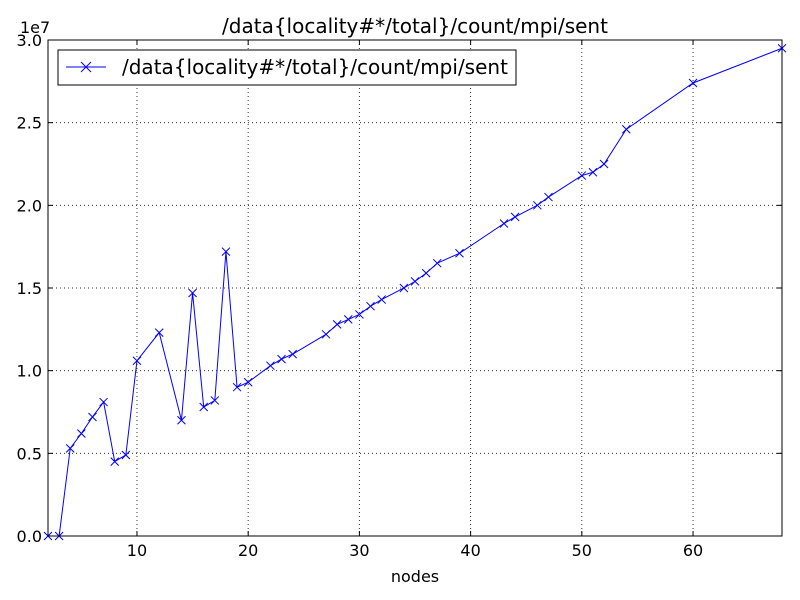 This screenshot has width=800, height=600. Describe the element at coordinates (415, 576) in the screenshot. I see `x-axis-label: nodes` at that location.